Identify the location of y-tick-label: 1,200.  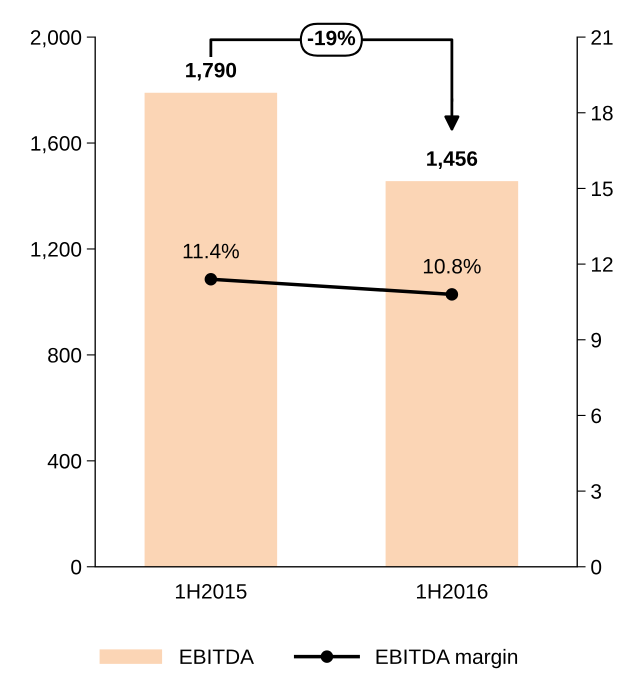
(56, 251).